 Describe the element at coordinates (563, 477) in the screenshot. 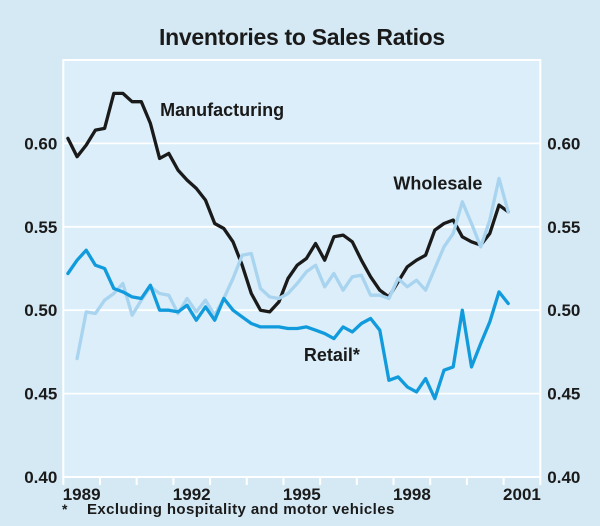

I see `y-axis-label-right-0.40: 0.40` at that location.